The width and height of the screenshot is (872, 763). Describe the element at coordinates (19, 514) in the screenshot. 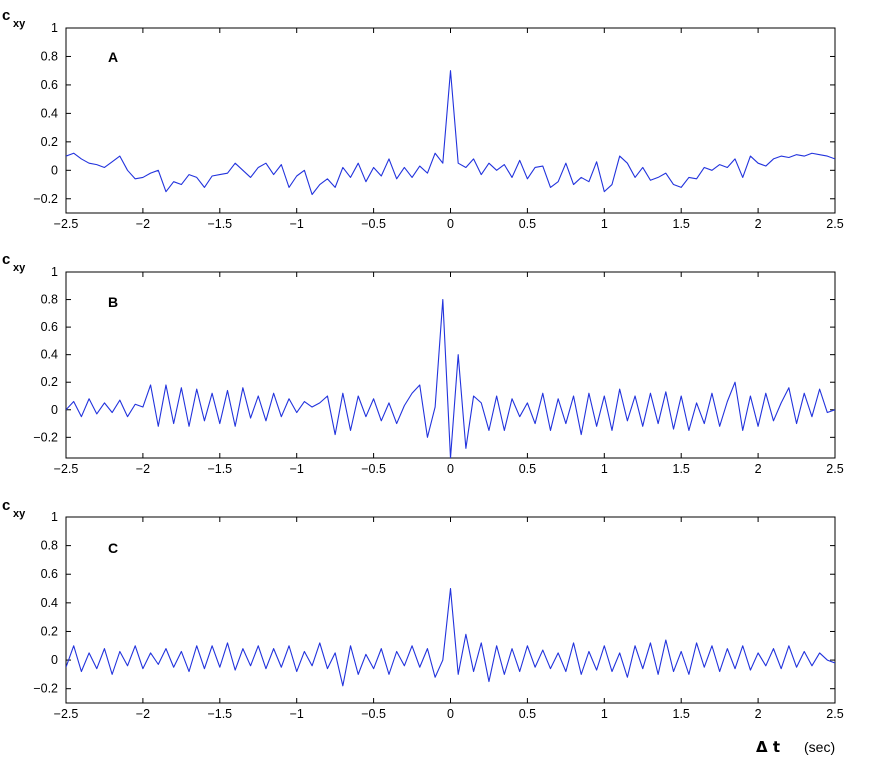

I see `ylabel-sub-c: xy` at that location.